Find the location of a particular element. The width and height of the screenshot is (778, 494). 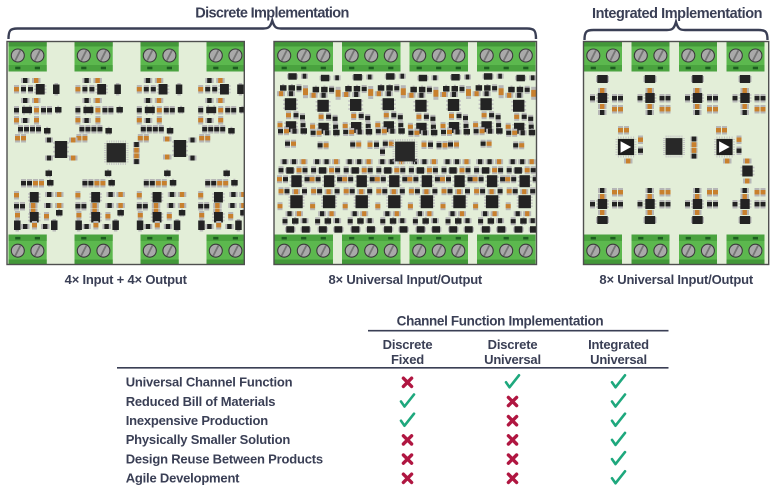

svg-text: Fixed is located at coordinates (407, 359).